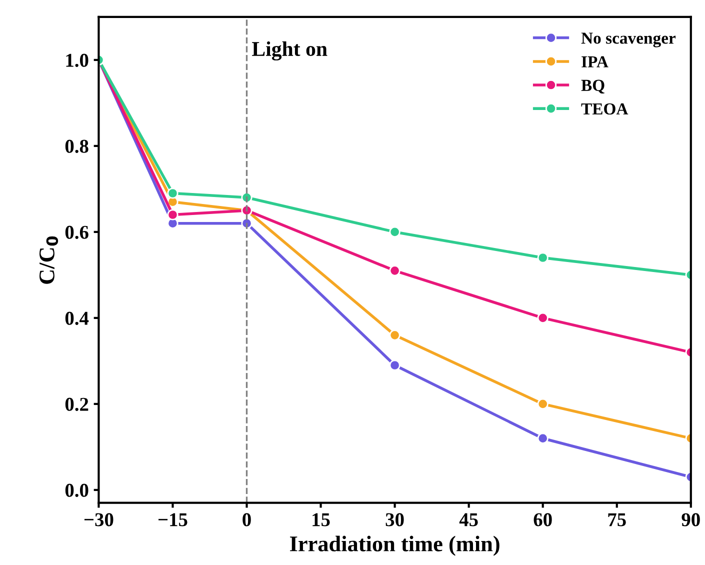 The width and height of the screenshot is (705, 565). I want to click on y-tick-label: 0.8, so click(76, 146).